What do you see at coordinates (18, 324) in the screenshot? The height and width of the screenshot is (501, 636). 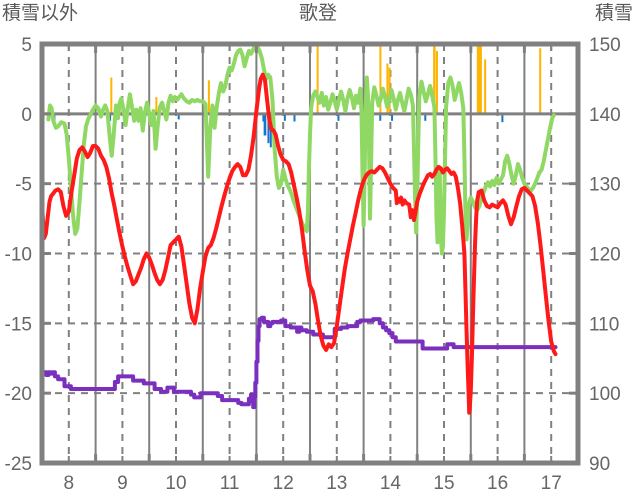 I see `left-tick-label: -15` at bounding box center [18, 324].